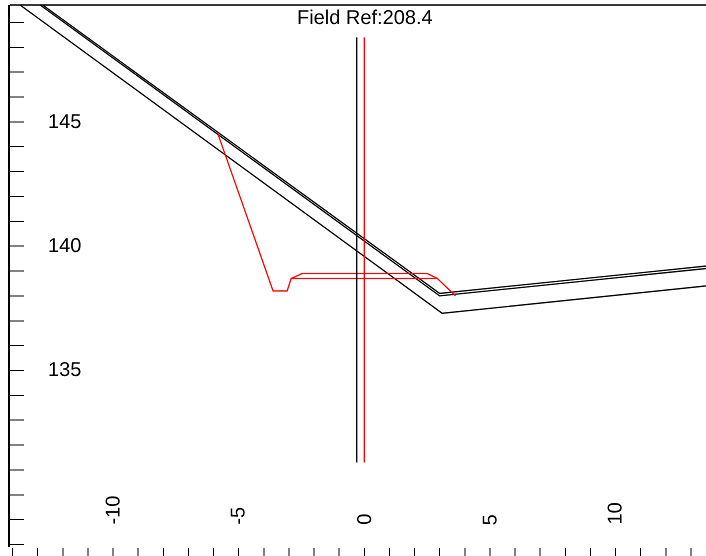 The width and height of the screenshot is (706, 556). What do you see at coordinates (490, 520) in the screenshot?
I see `x-tick-label: 5` at bounding box center [490, 520].